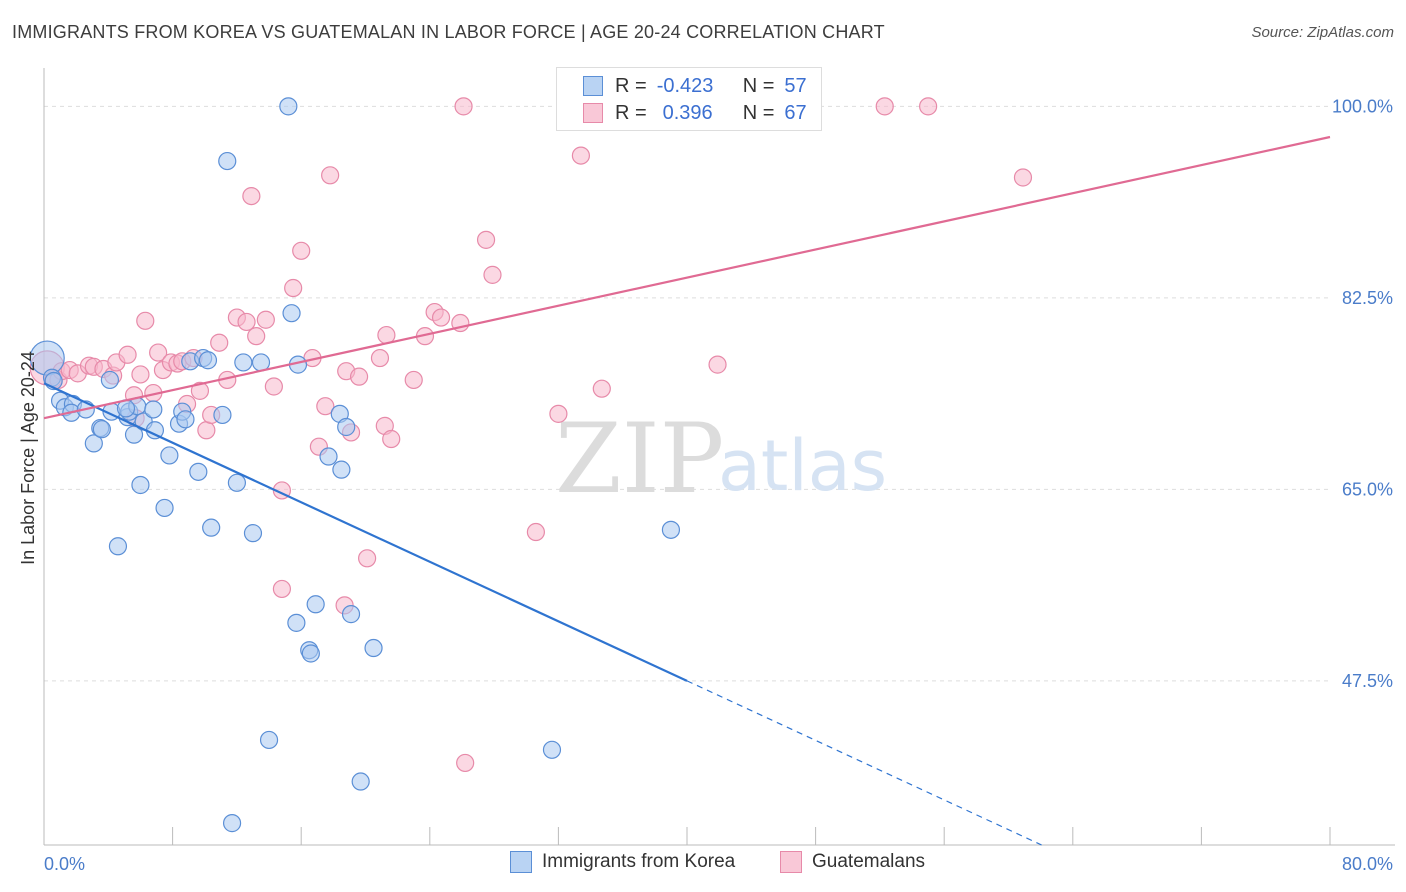 Image resolution: width=1406 pixels, height=892 pixels. What do you see at coordinates (64, 864) in the screenshot?
I see `x-tick-label-0: 0.0%` at bounding box center [64, 864].